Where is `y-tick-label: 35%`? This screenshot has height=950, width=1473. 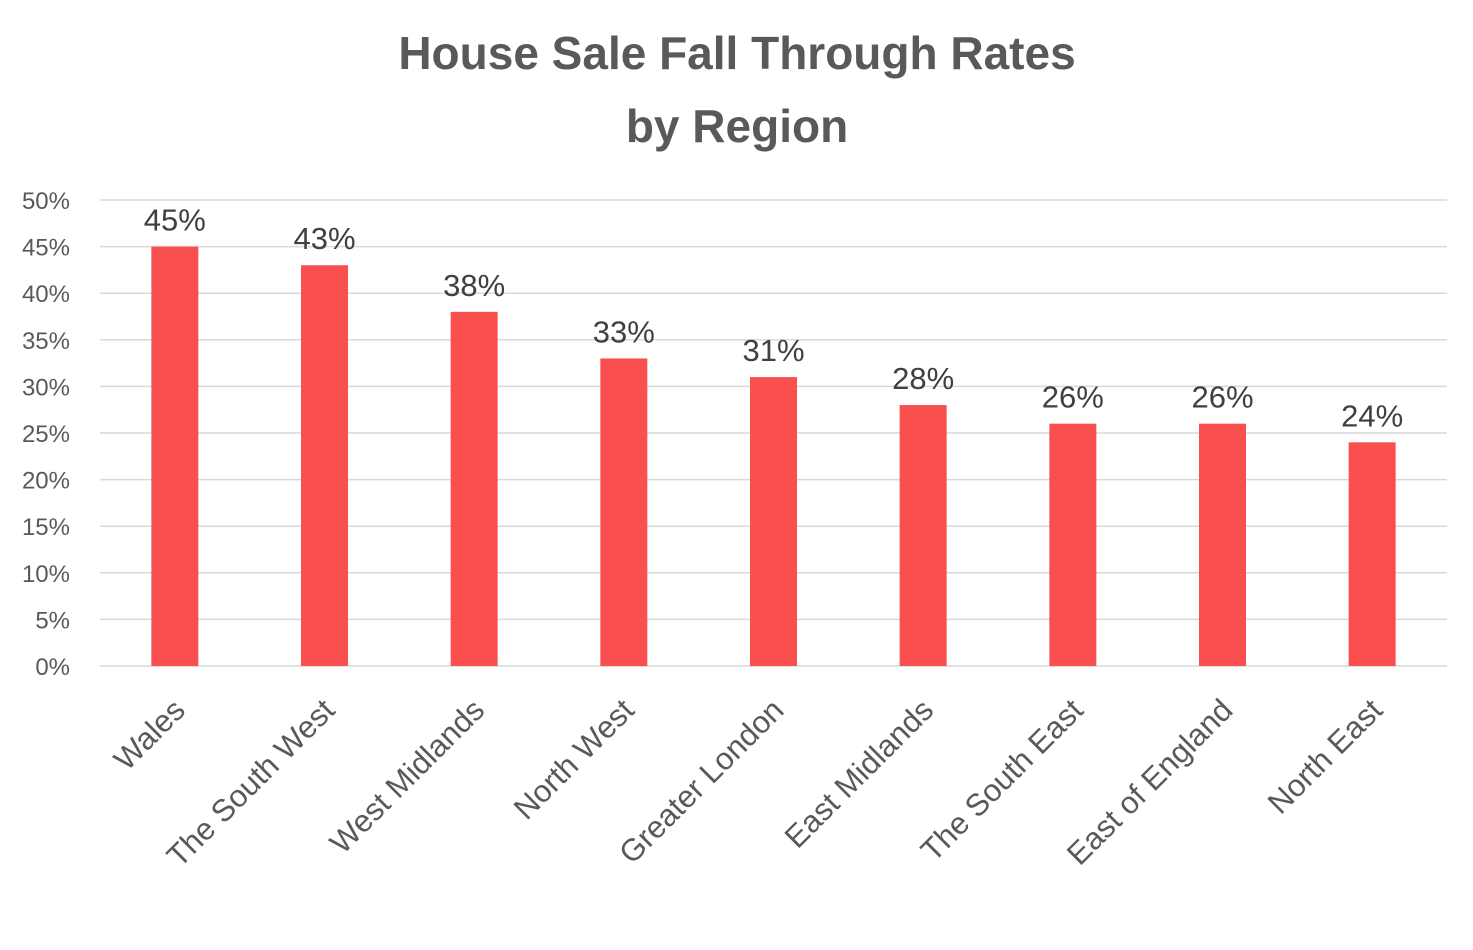 y-tick-label: 35% is located at coordinates (46, 341).